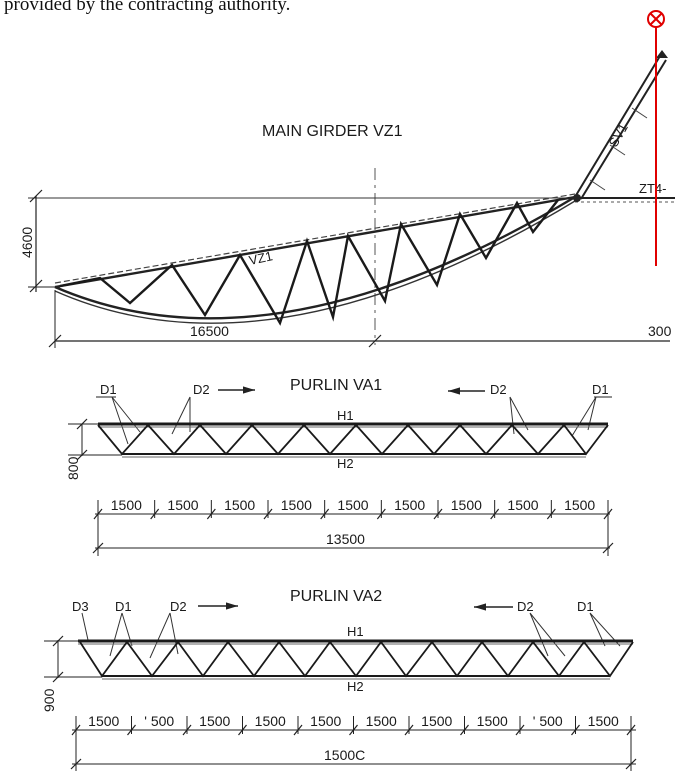 This screenshot has height=771, width=675. Describe the element at coordinates (618, 149) in the screenshot. I see `strut-lacing` at that location.